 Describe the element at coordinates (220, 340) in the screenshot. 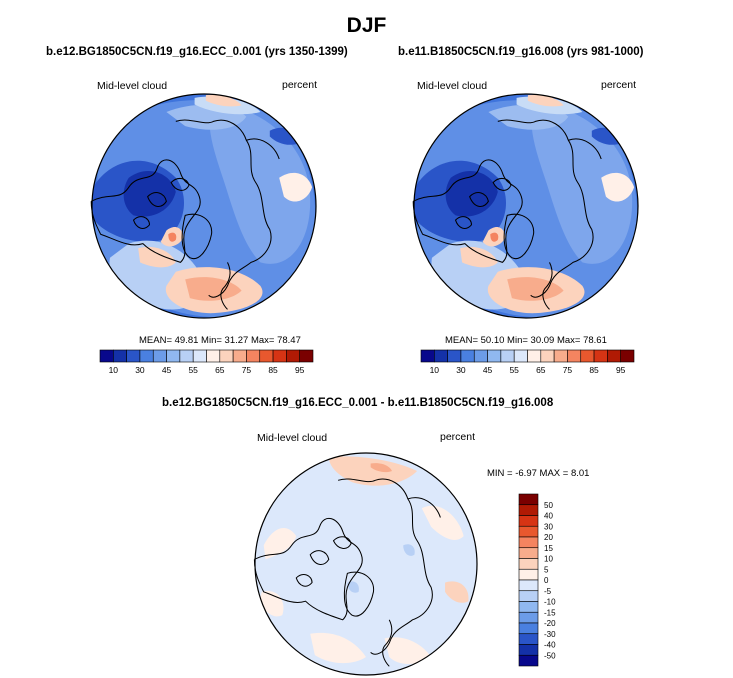

I see `panel1-stats: MEAN= 49.81 Min= 31.27 Max= 78.47` at that location.